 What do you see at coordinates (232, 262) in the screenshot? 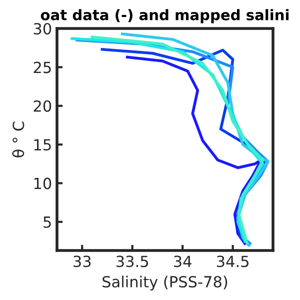
I see `x-tick-label: 34.5` at bounding box center [232, 262].